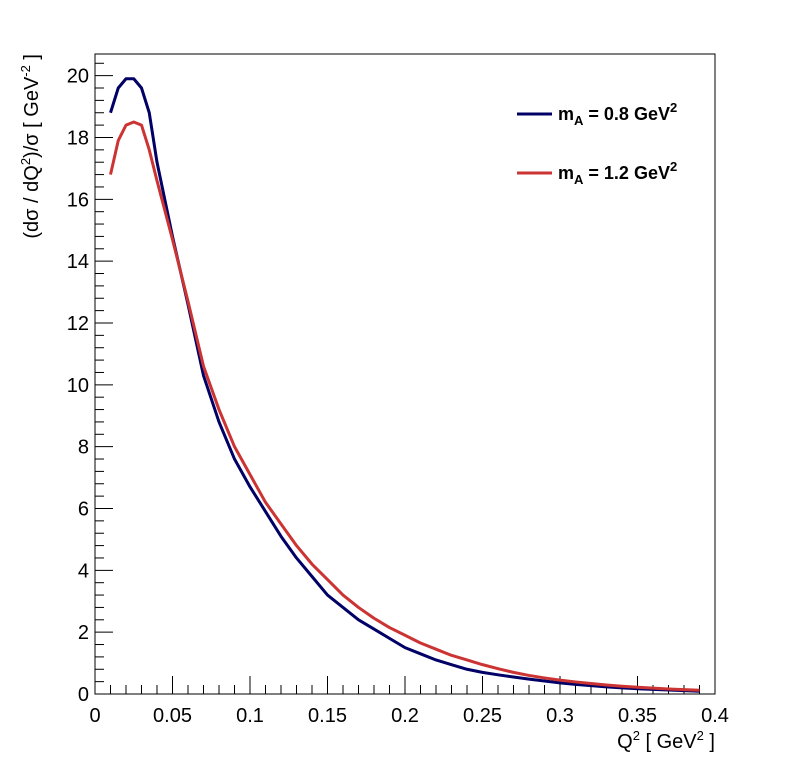 Image resolution: width=796 pixels, height=772 pixels. I want to click on x-tick-label: 0.15, so click(327, 716).